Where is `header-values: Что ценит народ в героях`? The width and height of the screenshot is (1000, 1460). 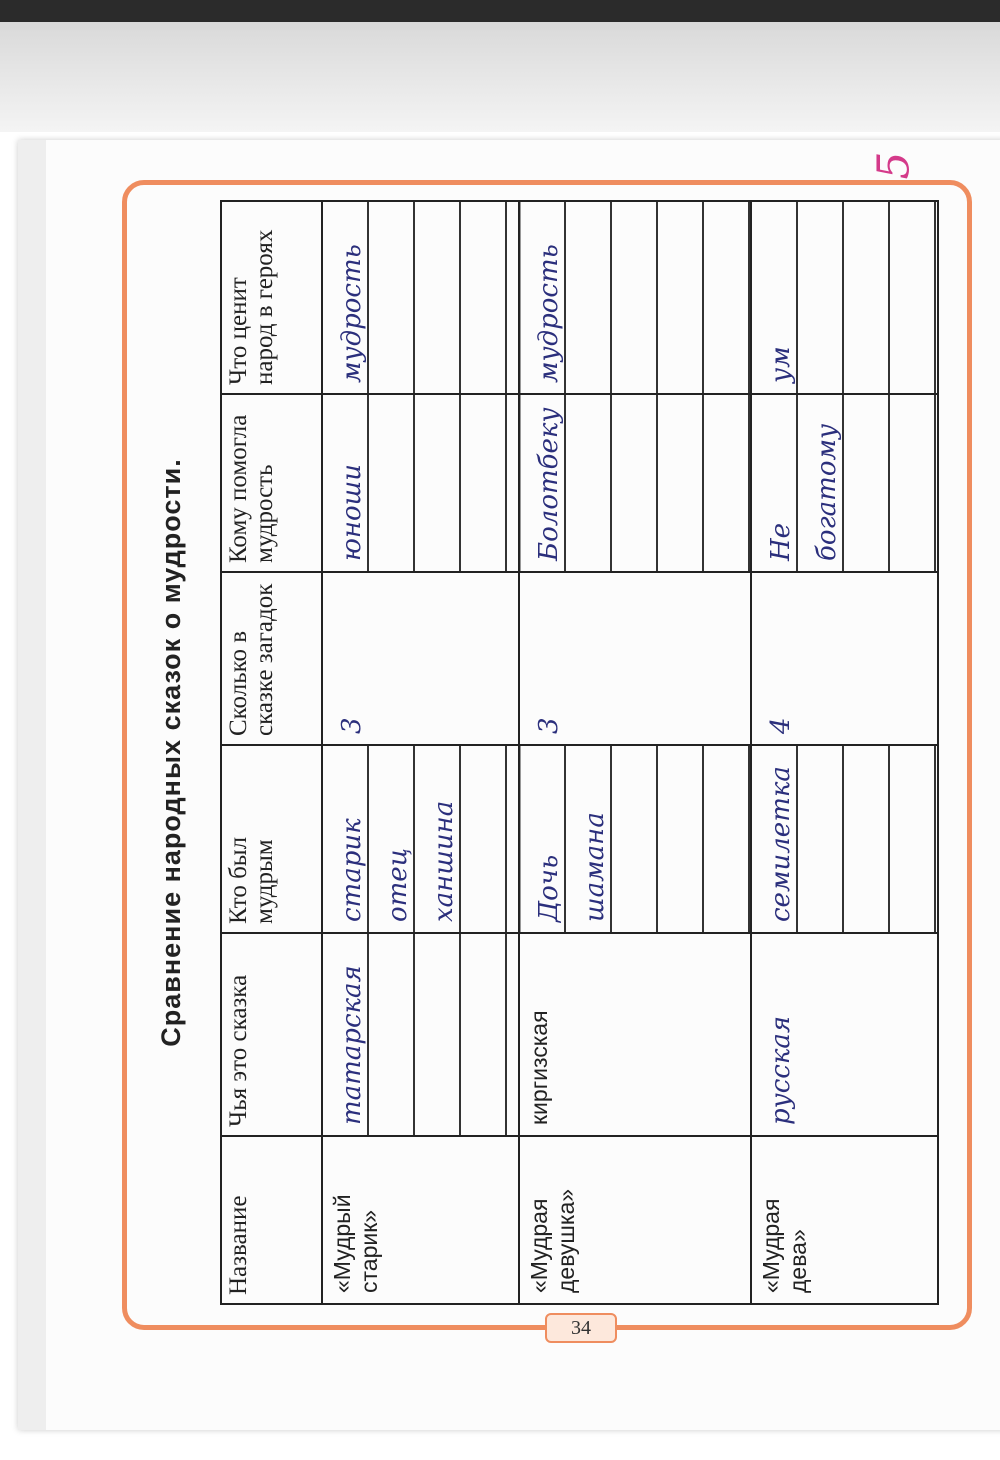
header-values: Что ценит народ в героях is located at coordinates (271, 297).